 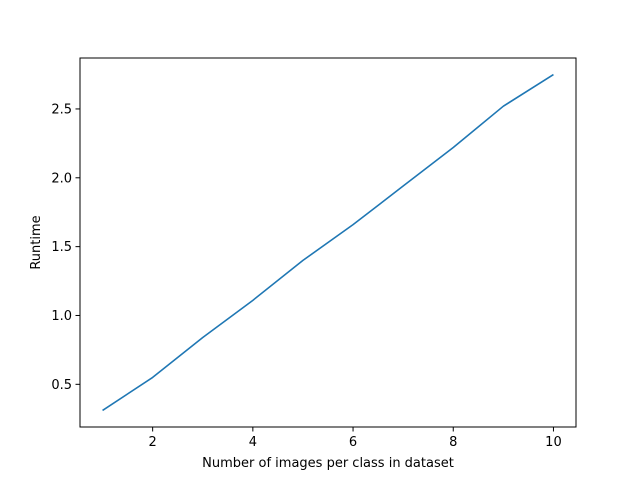 What do you see at coordinates (328, 463) in the screenshot?
I see `x-axis-label: Number of images per class in dataset` at bounding box center [328, 463].